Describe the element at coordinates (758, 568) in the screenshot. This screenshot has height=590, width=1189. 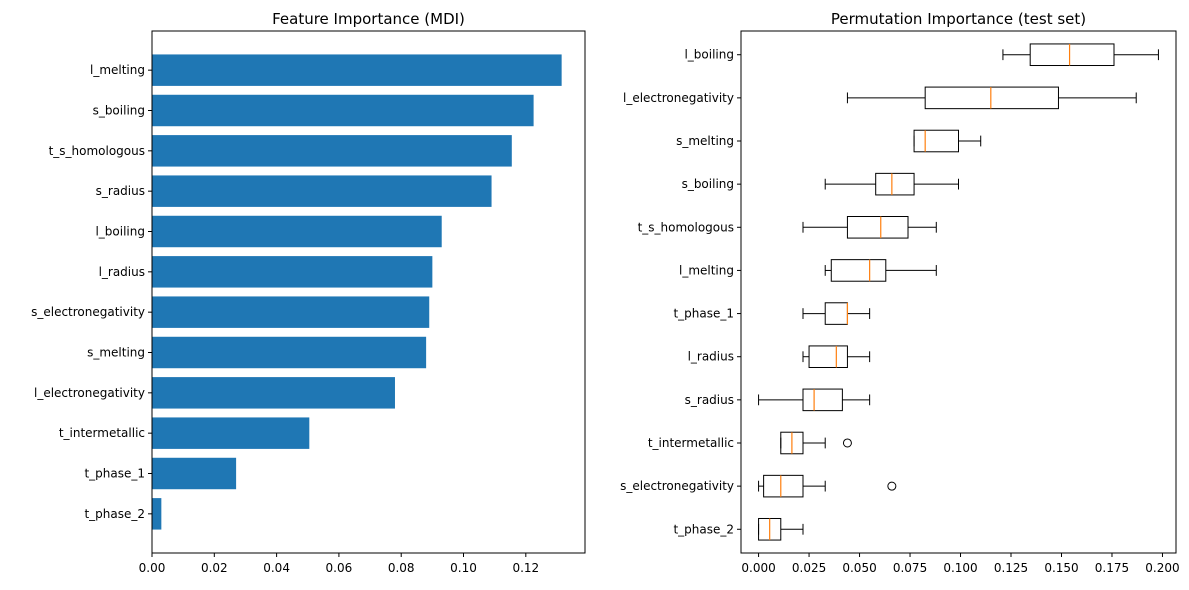
I see `x-tick-label: 0.000` at that location.